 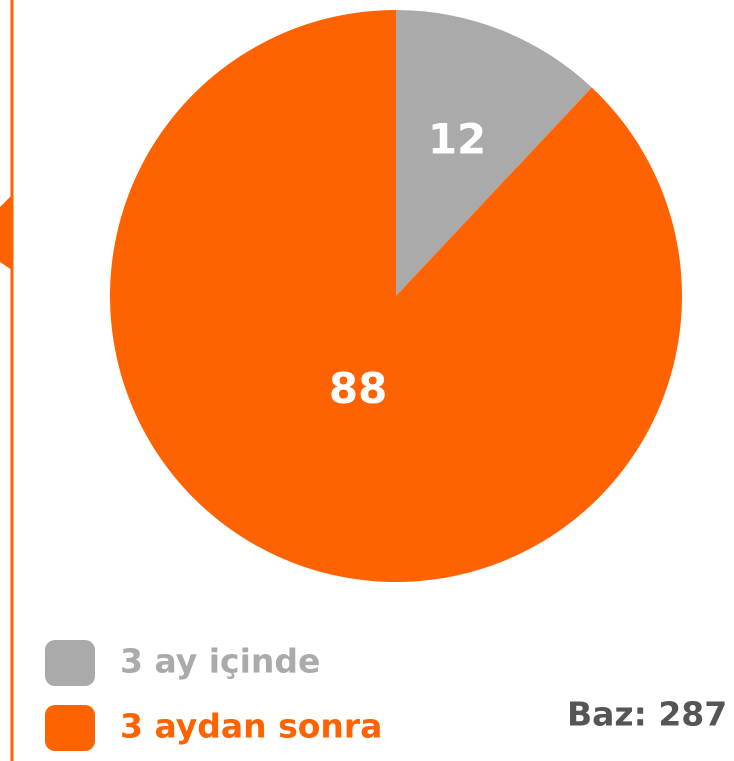 What do you see at coordinates (251, 726) in the screenshot?
I see `legend-label: 3 aydan sonra` at bounding box center [251, 726].